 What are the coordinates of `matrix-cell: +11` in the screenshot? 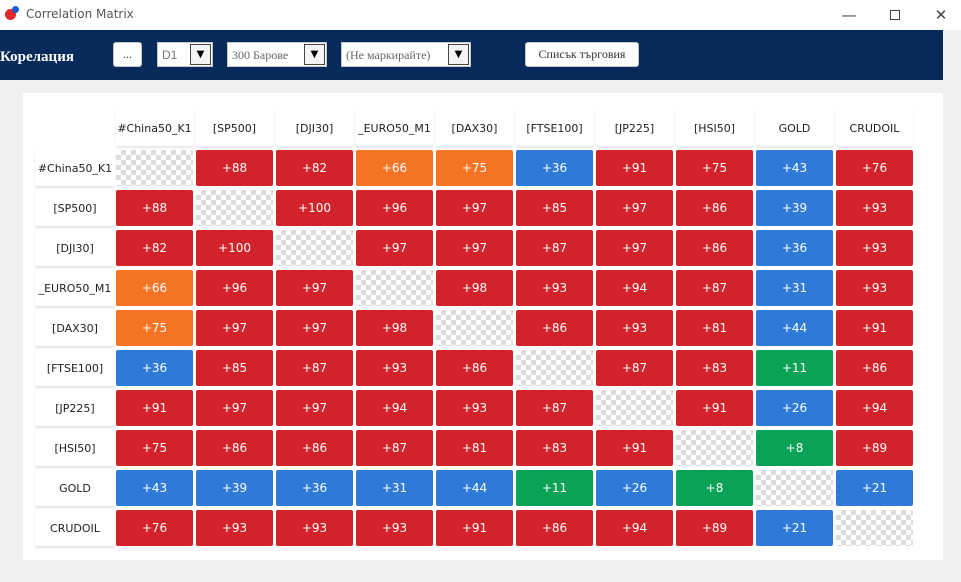 It's located at (794, 368).